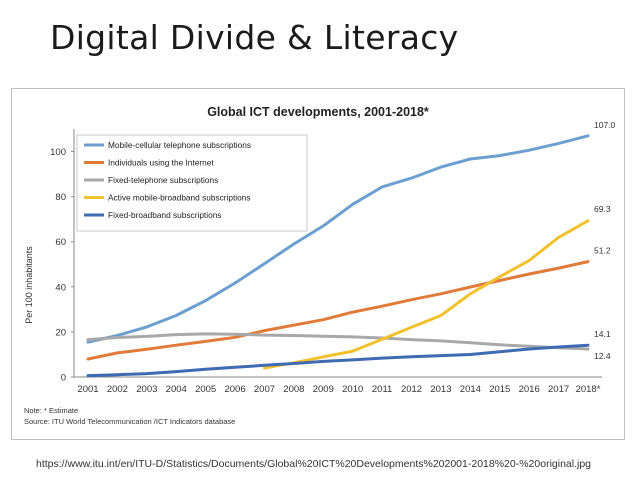 The image size is (638, 479). Describe the element at coordinates (499, 389) in the screenshot. I see `x-tick-label: 2015` at that location.